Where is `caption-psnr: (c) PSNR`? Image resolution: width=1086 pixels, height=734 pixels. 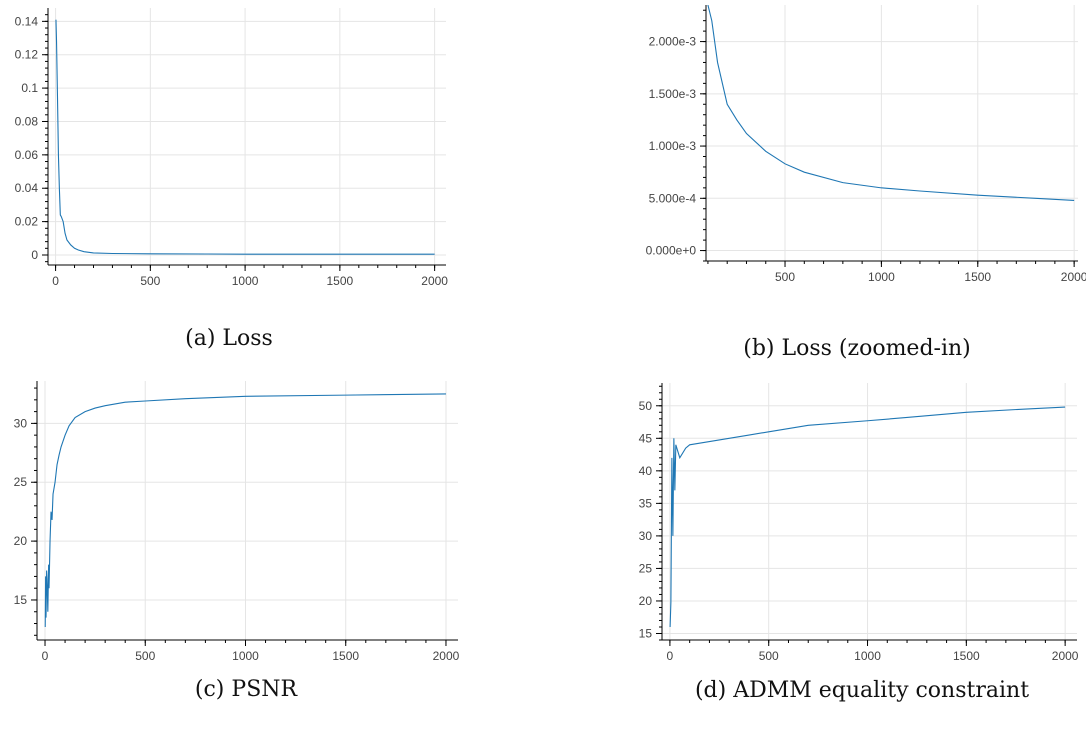
caption-psnr: (c) PSNR is located at coordinates (247, 689).